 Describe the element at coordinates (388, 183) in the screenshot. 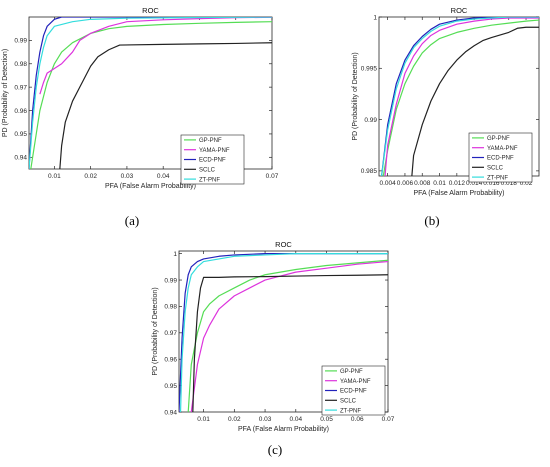

I see `x-tick-label: 0.004` at that location.